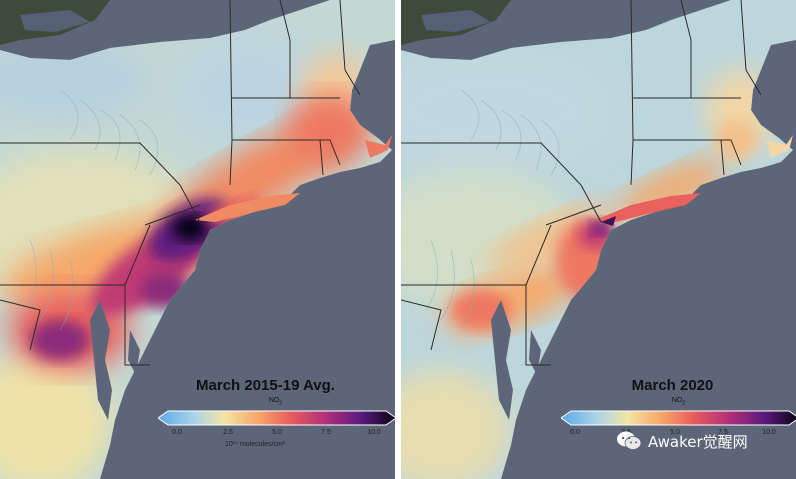  What do you see at coordinates (228, 432) in the screenshot?
I see `colorbar-tick: 2.5` at bounding box center [228, 432].